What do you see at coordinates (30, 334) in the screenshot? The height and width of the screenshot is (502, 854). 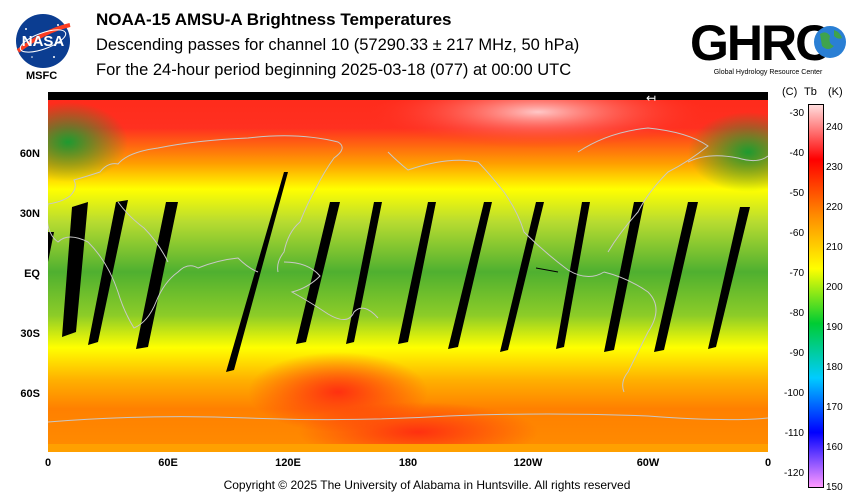 I see `lat-label-30s: 30S` at bounding box center [30, 334].